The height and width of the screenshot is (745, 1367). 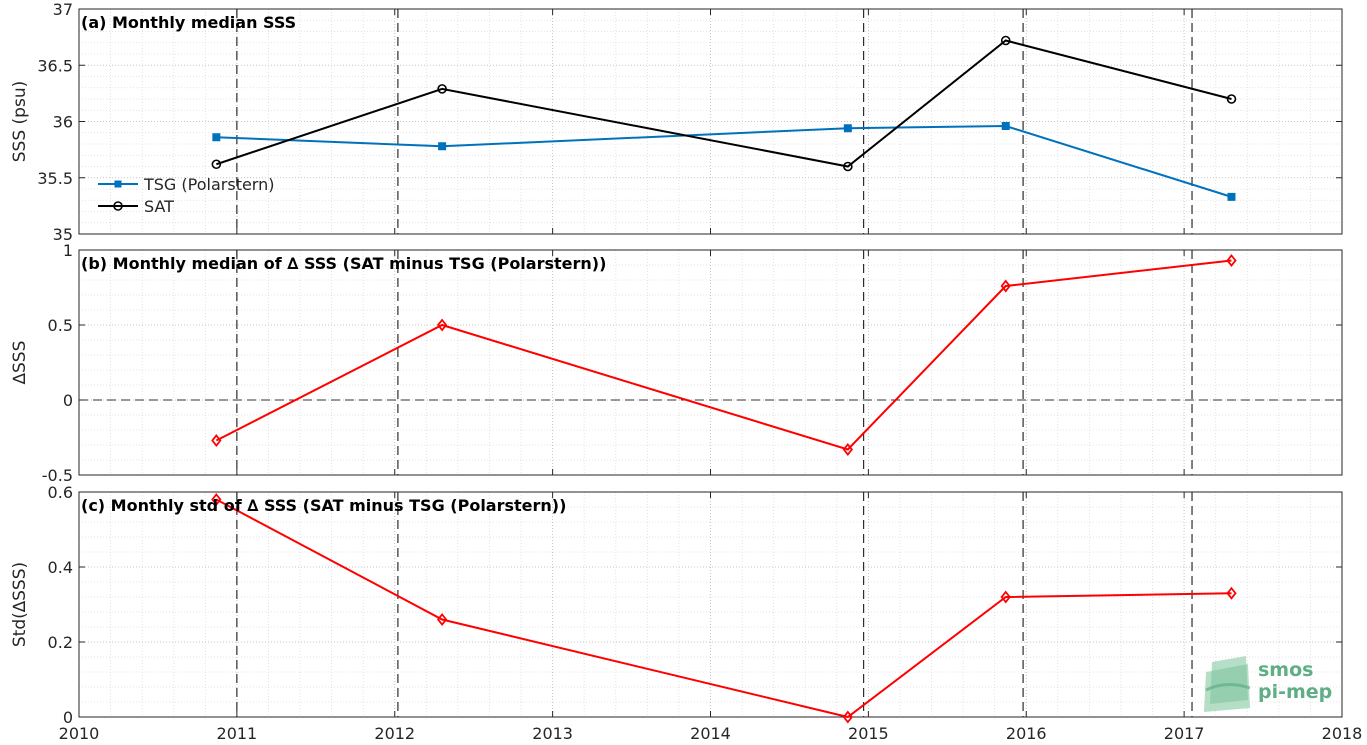 I want to click on legend-label: TSG (Polarstern), so click(x=208, y=184).